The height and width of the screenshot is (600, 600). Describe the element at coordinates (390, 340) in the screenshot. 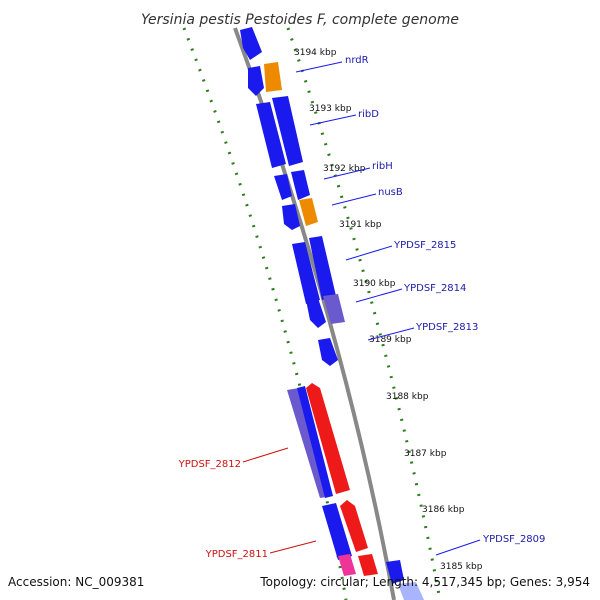

I see `kbp-tick-label: 3189 kbp` at that location.